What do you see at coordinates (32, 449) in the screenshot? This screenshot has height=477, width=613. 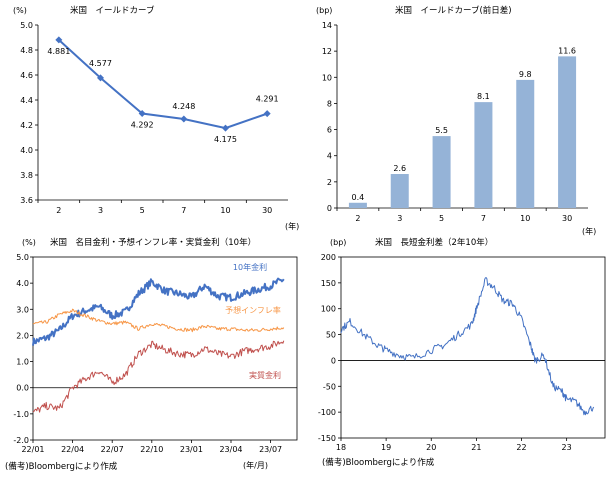 I see `x-tick-label: 22/01` at bounding box center [32, 449].